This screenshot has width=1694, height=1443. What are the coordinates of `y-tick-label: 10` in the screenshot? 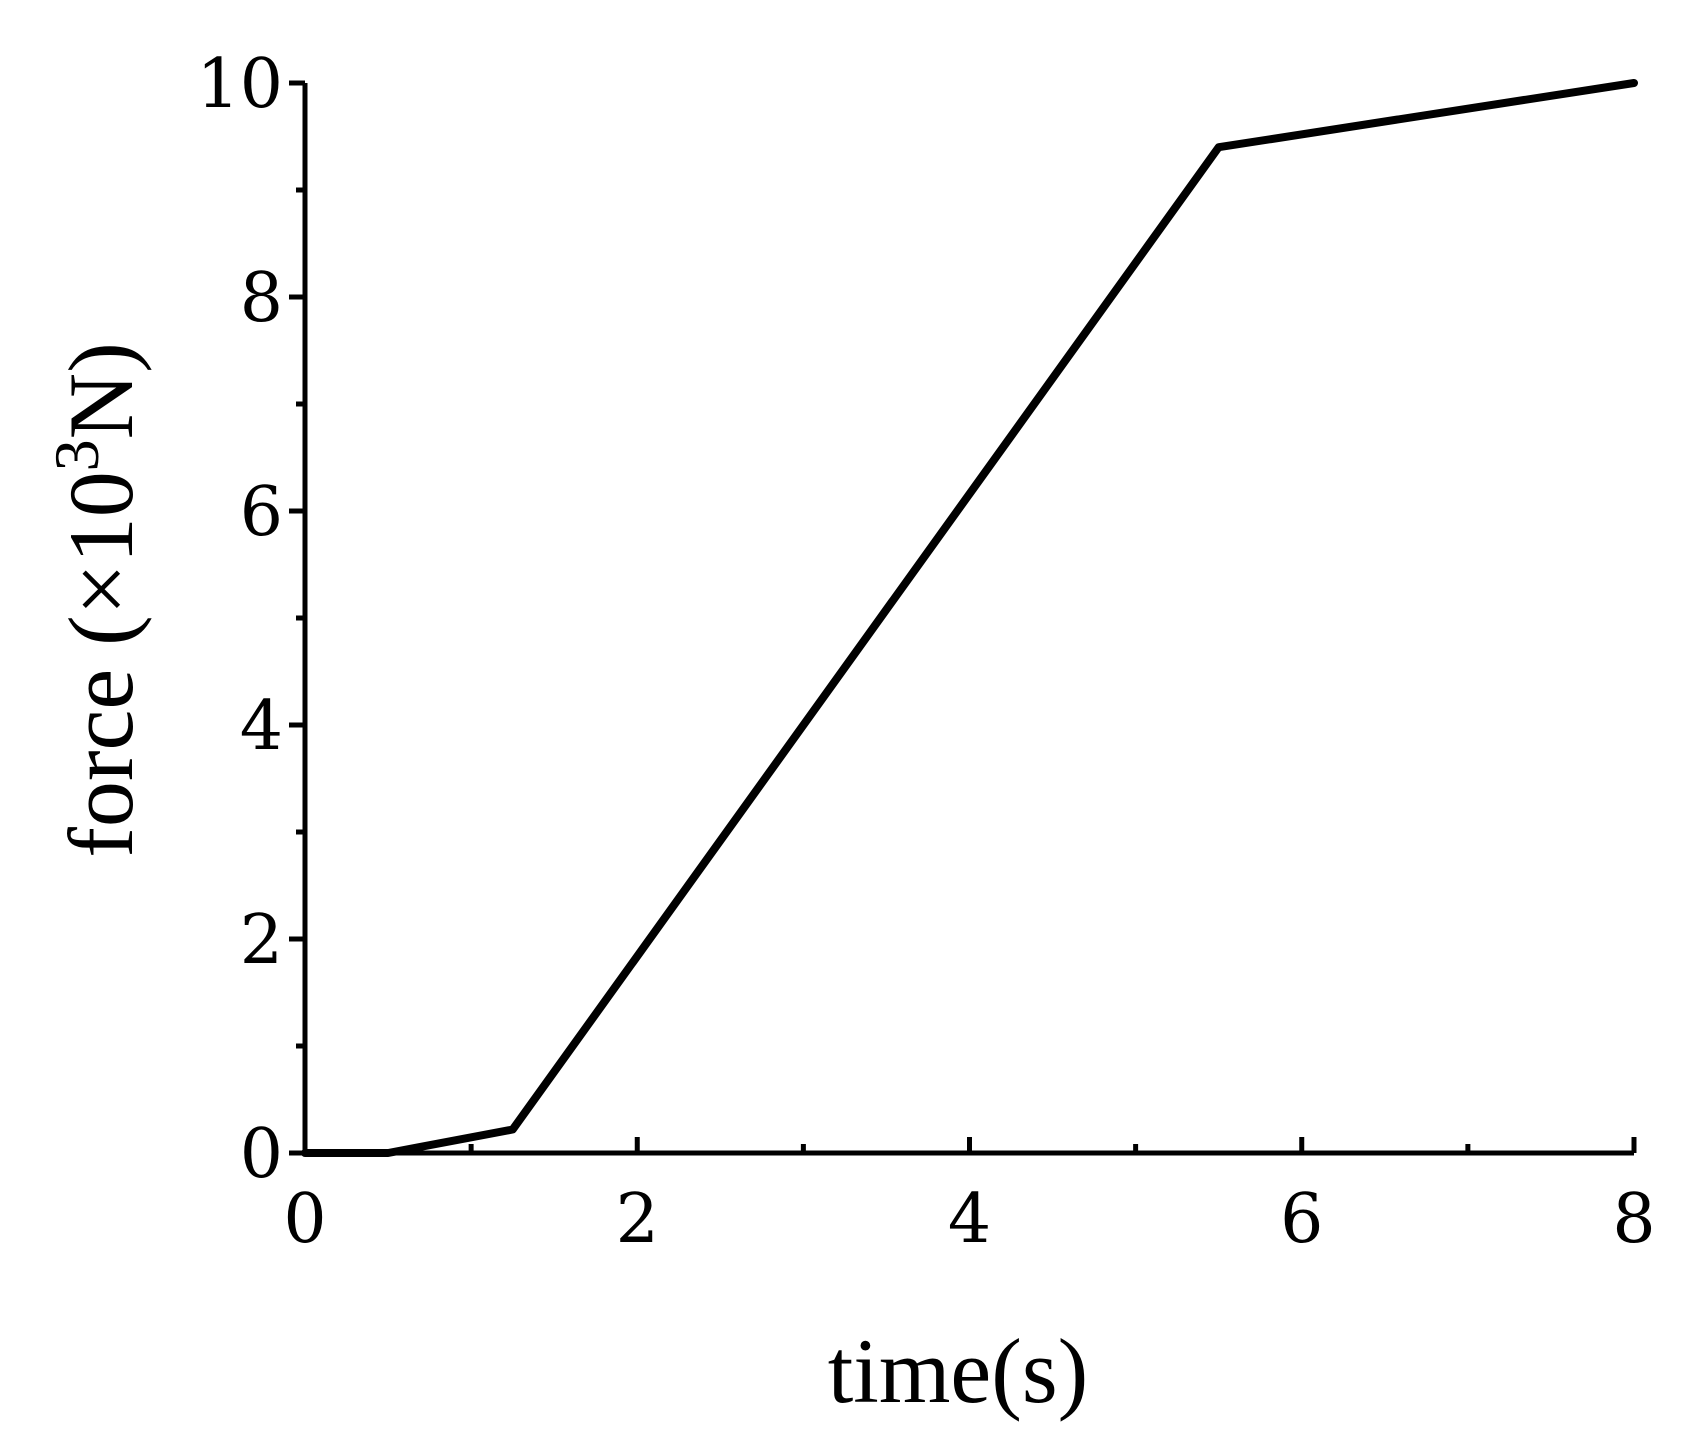 It's located at (239, 84).